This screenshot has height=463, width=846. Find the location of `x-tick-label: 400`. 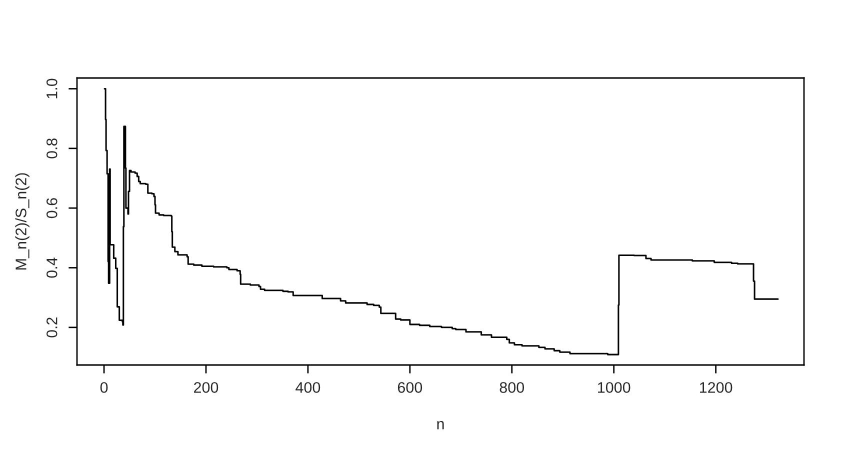

x-tick-label: 400 is located at coordinates (308, 387).